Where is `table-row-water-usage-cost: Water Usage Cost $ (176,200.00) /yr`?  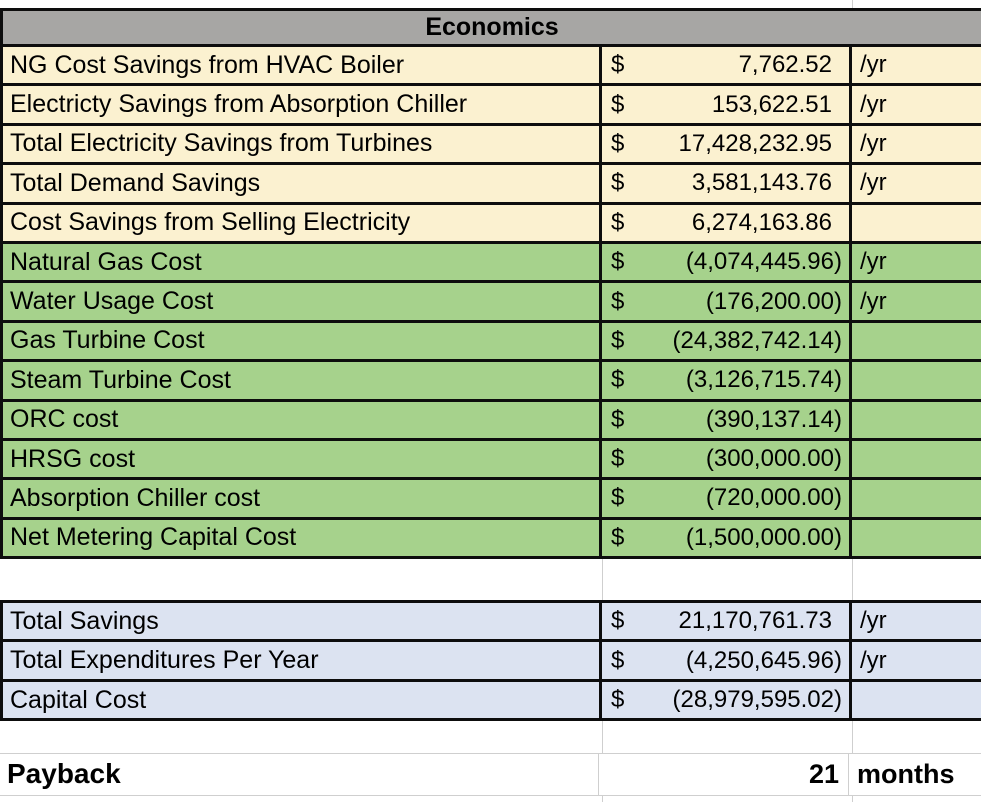 table-row-water-usage-cost: Water Usage Cost $ (176,200.00) /yr is located at coordinates (490, 303).